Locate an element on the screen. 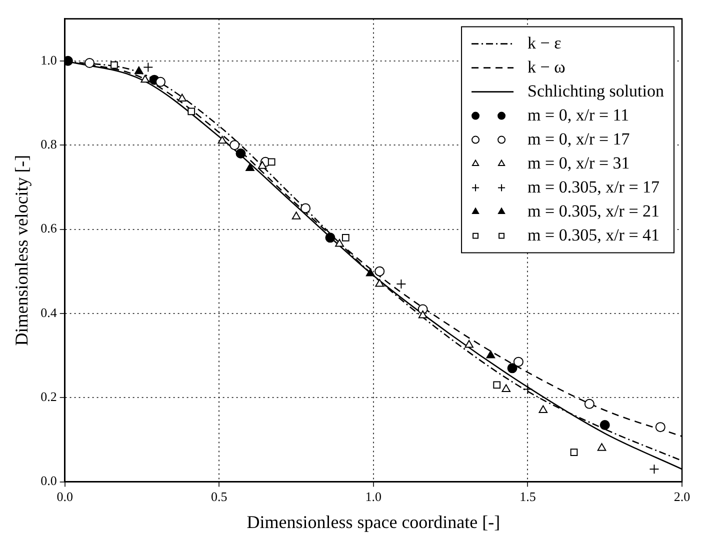 The image size is (704, 546). x-tick-label: 1.0 is located at coordinates (373, 496).